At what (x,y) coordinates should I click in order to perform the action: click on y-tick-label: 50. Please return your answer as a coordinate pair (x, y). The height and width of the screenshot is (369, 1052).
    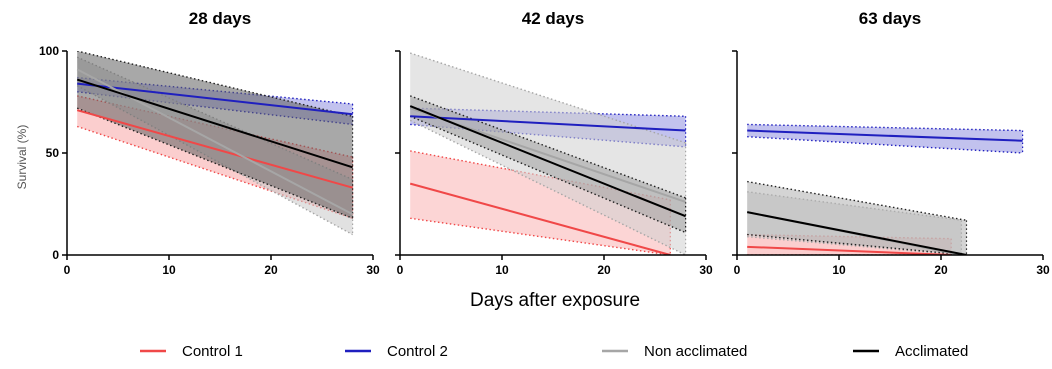
    Looking at the image, I should click on (53, 153).